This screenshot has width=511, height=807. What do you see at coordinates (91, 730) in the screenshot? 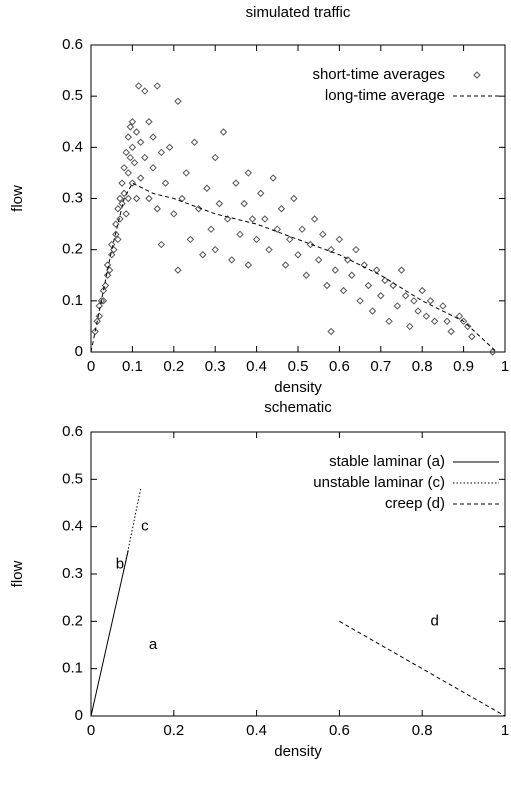
I see `x-tick-label: 0` at bounding box center [91, 730].